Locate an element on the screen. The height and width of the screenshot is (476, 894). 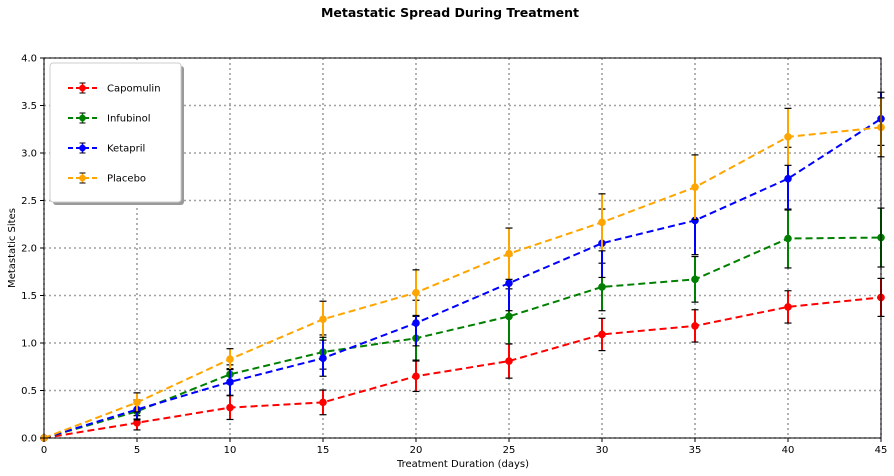
y-tick-label: 2.5 is located at coordinates (29, 201).